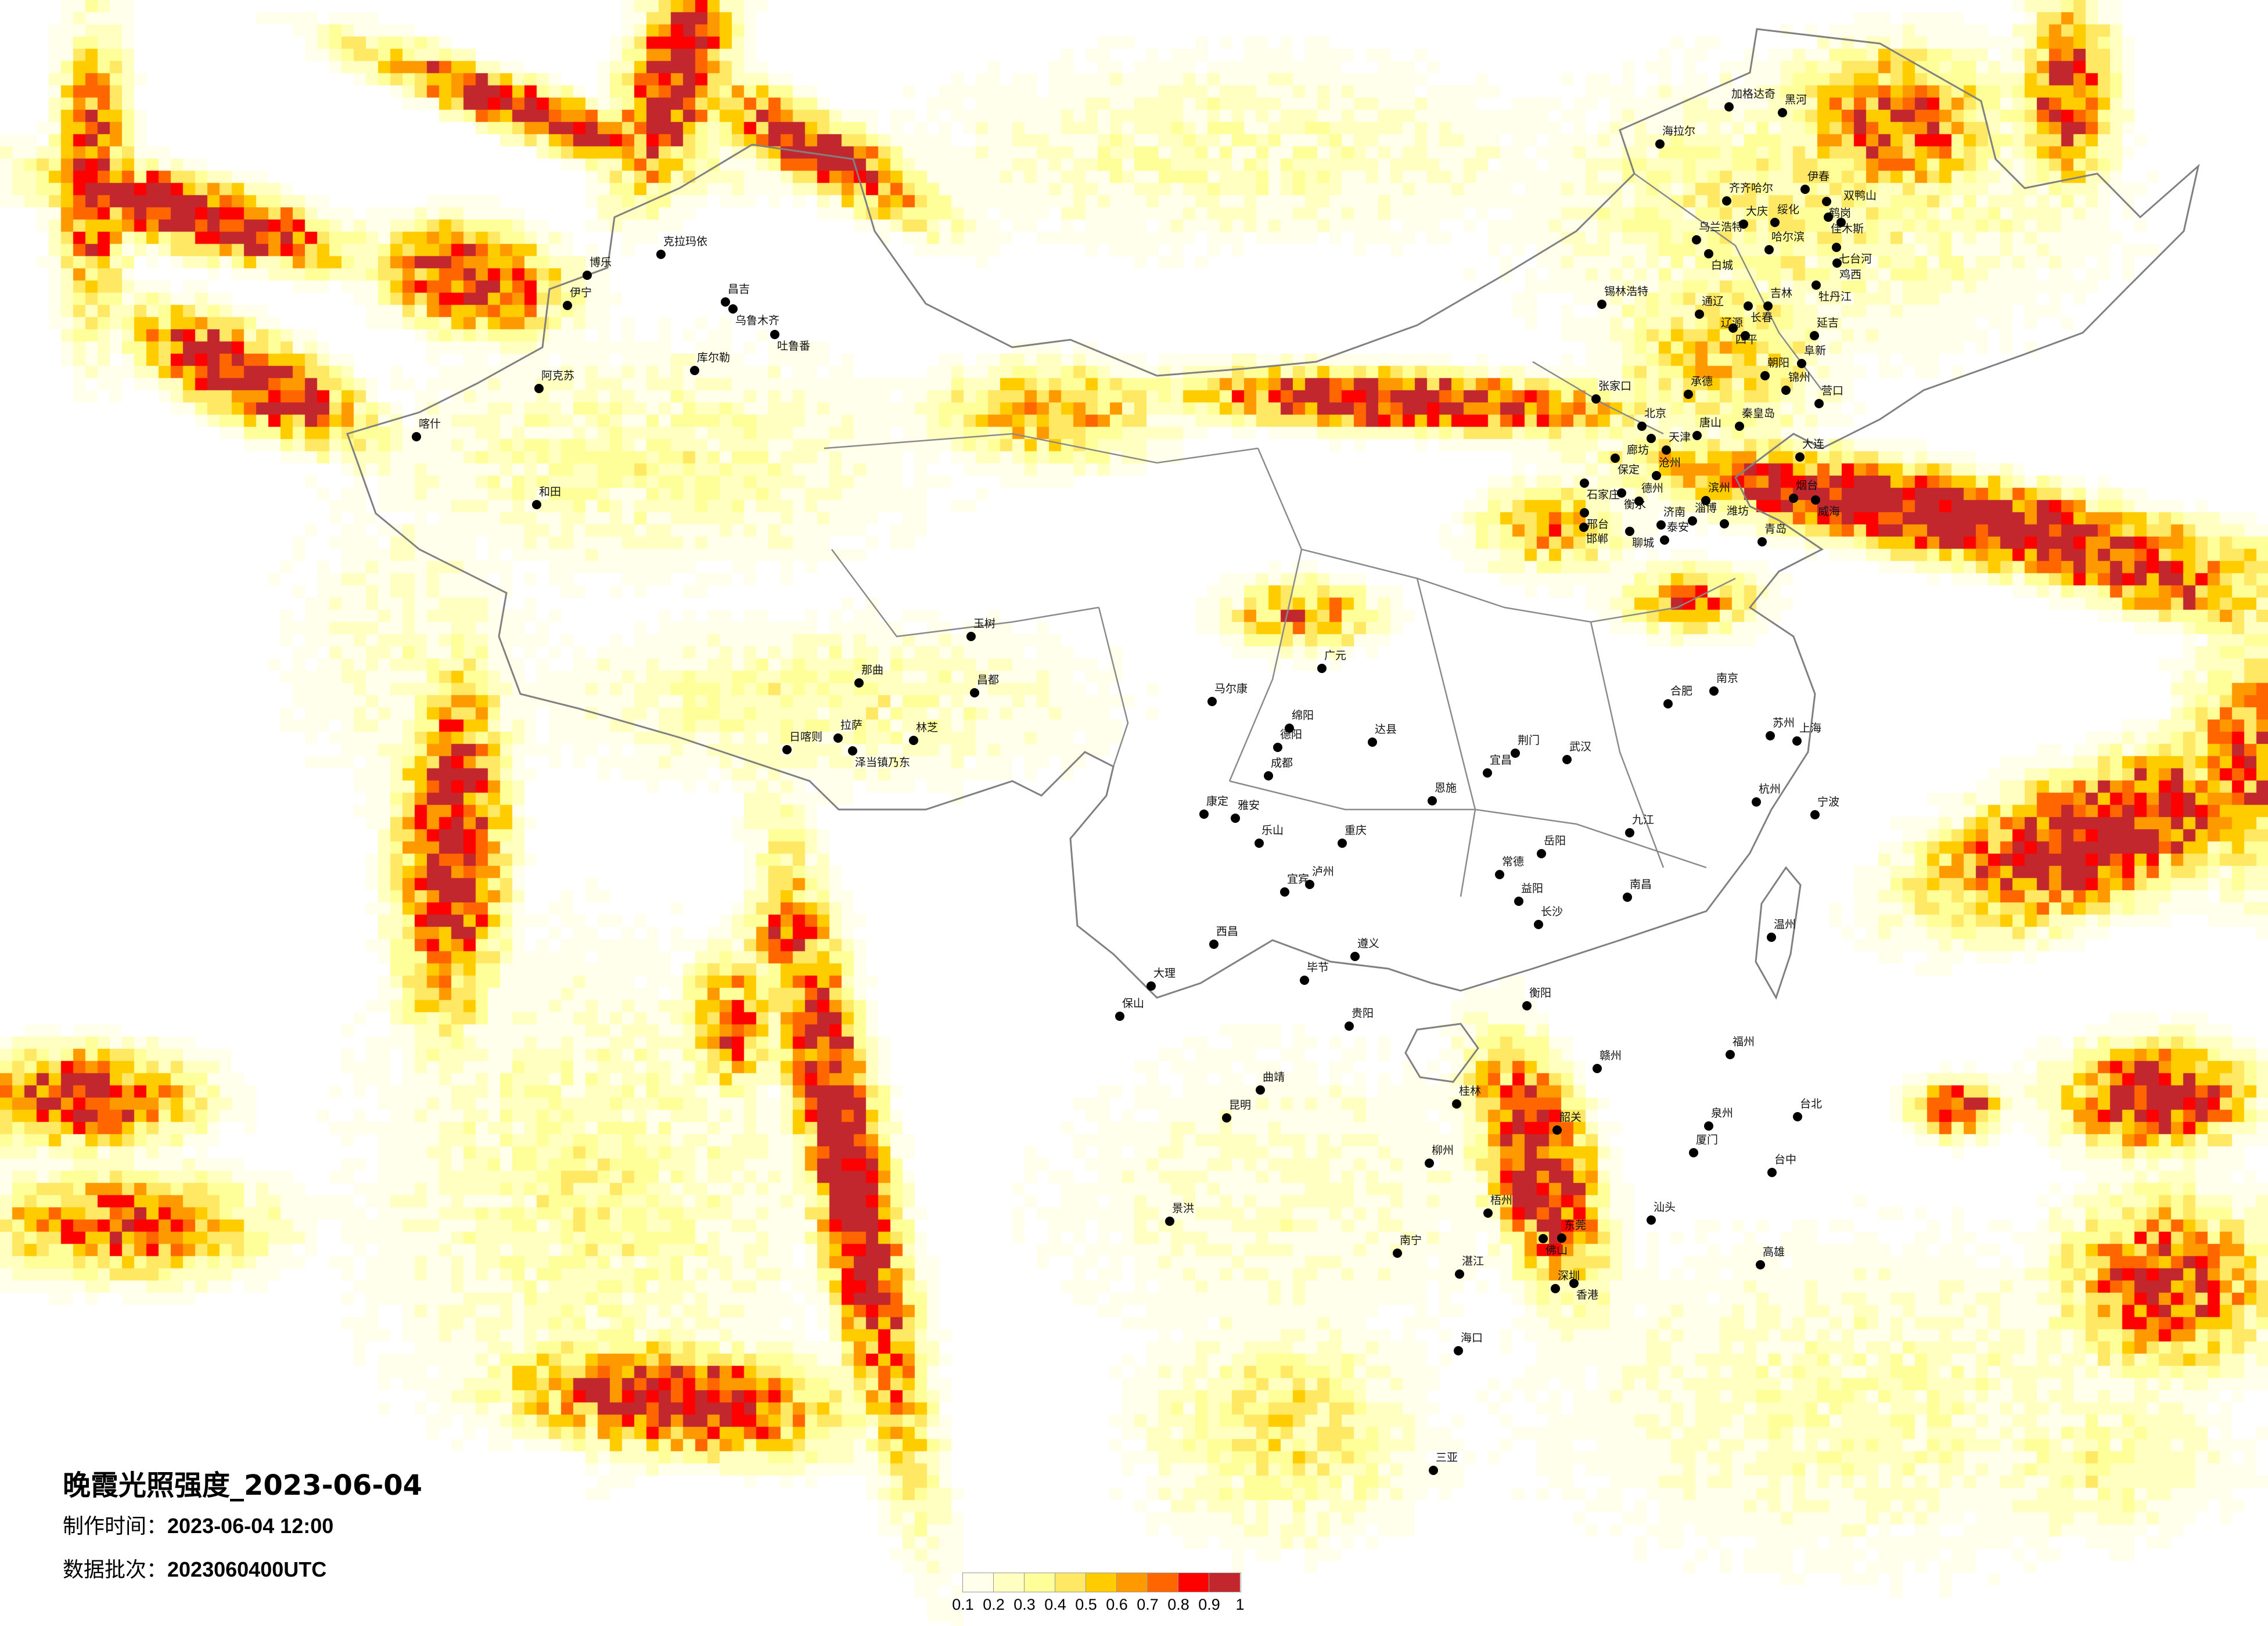 This screenshot has width=2268, height=1626. Describe the element at coordinates (1778, 363) in the screenshot. I see `city-label: 朝阳` at that location.